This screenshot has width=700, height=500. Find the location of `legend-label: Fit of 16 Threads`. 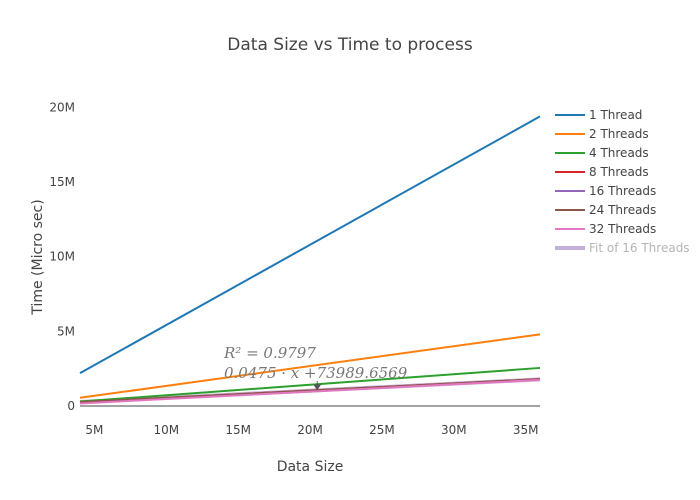

legend-label: Fit of 16 Threads is located at coordinates (639, 248).